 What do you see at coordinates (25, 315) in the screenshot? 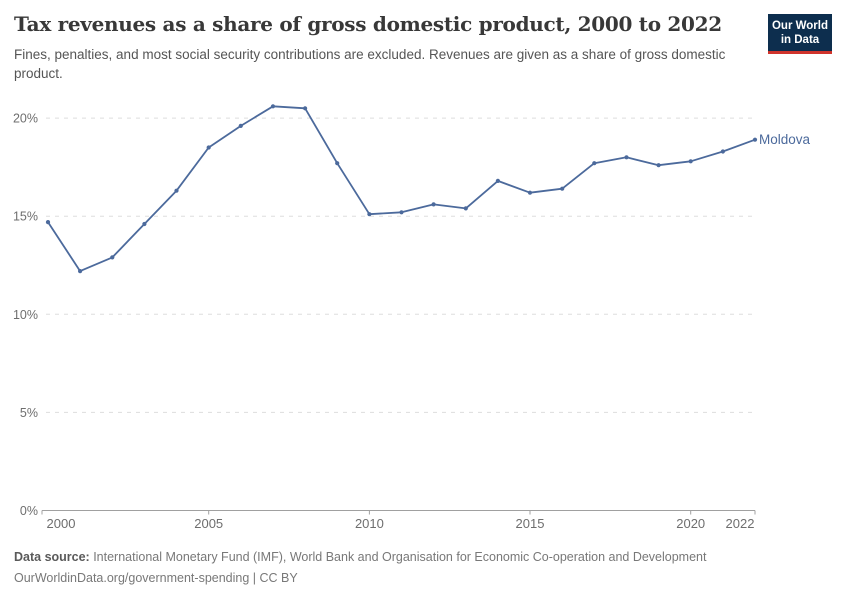
I see `y-tick-label: 10%` at bounding box center [25, 315].